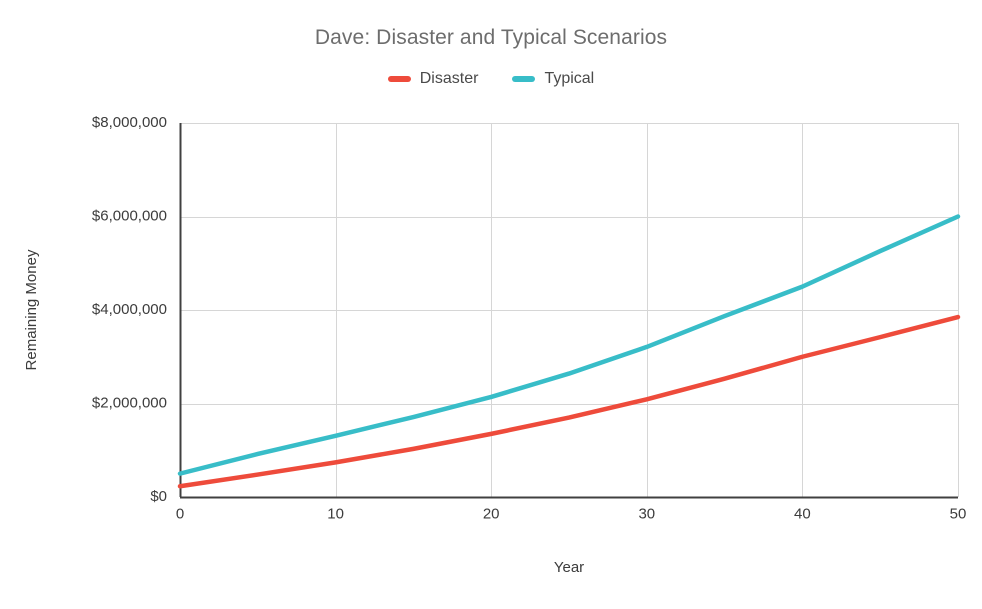 The image size is (982, 609). What do you see at coordinates (571, 513) in the screenshot?
I see `x-axis-tick-labels: 0 10 20 30 40 50` at bounding box center [571, 513].